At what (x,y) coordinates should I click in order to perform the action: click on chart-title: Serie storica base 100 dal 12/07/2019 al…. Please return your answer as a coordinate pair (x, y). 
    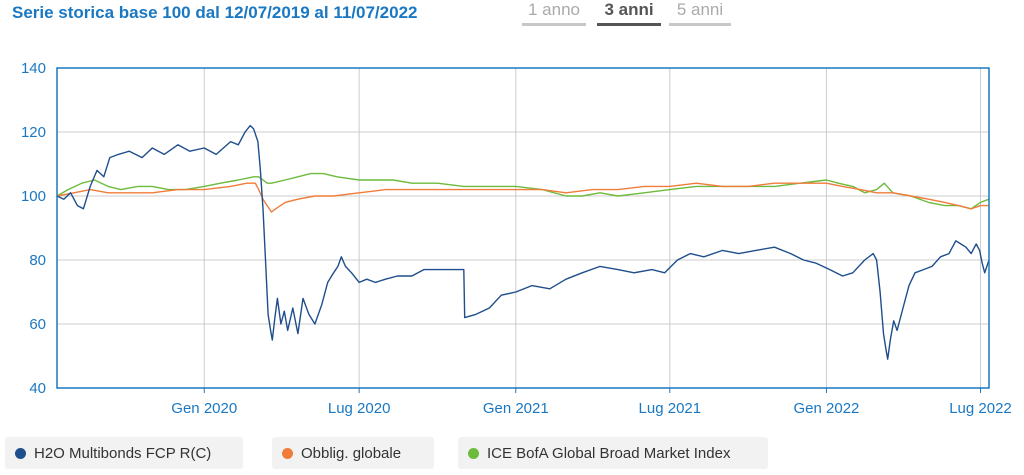
    Looking at the image, I should click on (215, 12).